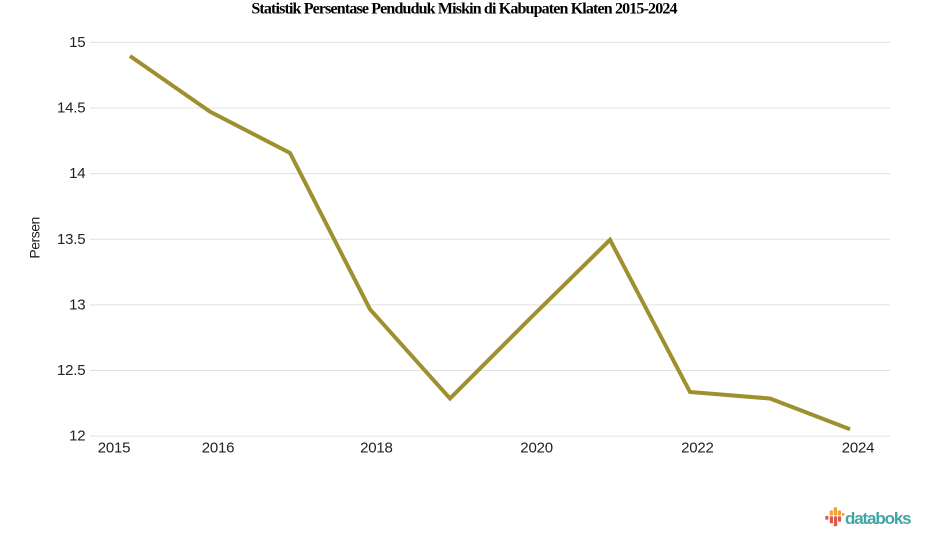 This screenshot has height=547, width=925. Describe the element at coordinates (114, 448) in the screenshot. I see `svg-text: 2015` at that location.